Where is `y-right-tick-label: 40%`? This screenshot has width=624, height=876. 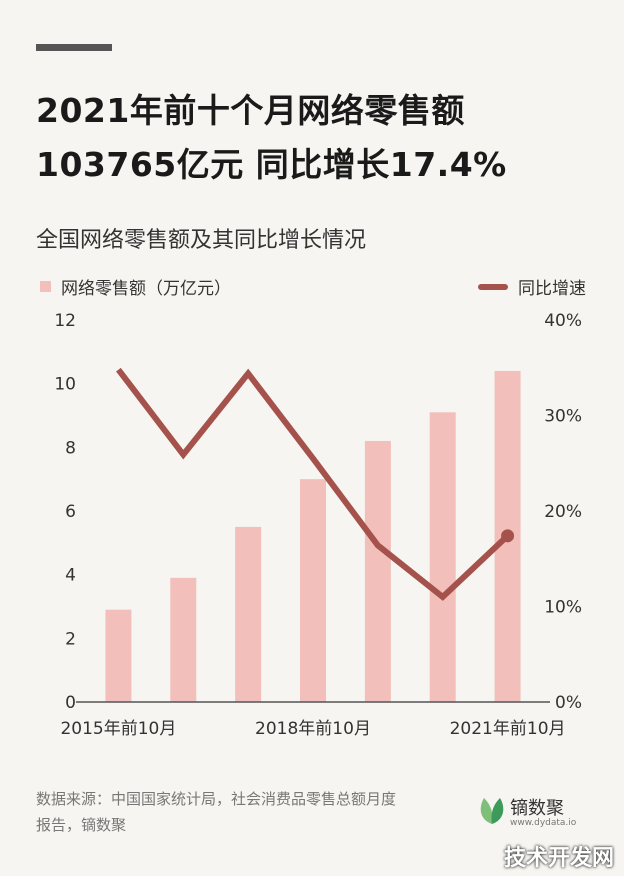 y-right-tick-label: 40% is located at coordinates (563, 321).